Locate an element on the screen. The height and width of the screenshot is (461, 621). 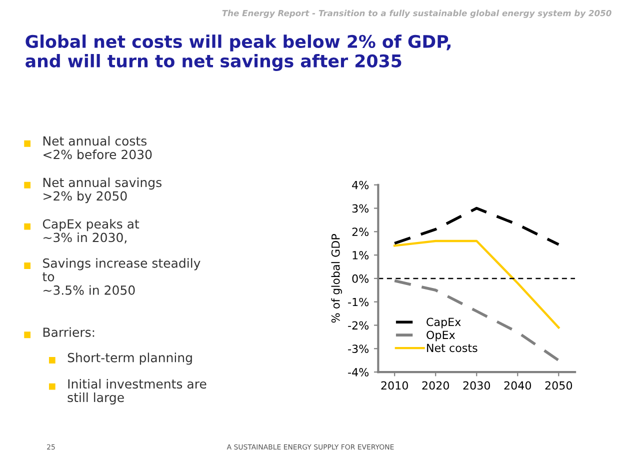
y-tick-label: 4% is located at coordinates (360, 185).